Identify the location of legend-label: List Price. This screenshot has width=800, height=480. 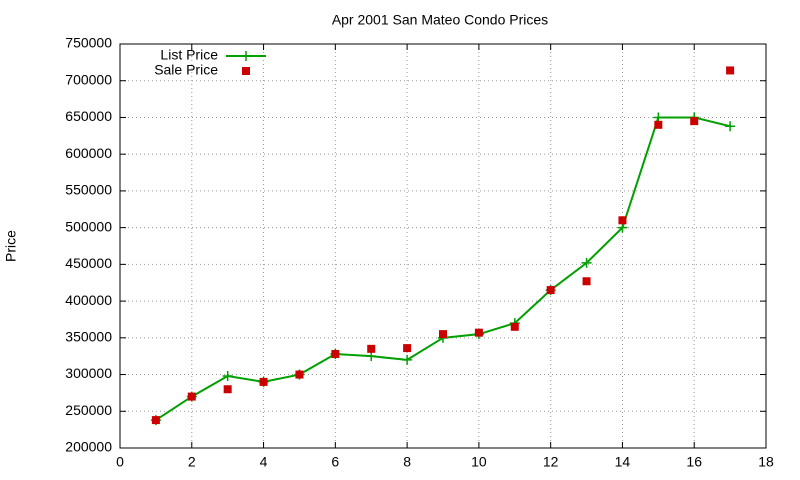
(189, 55).